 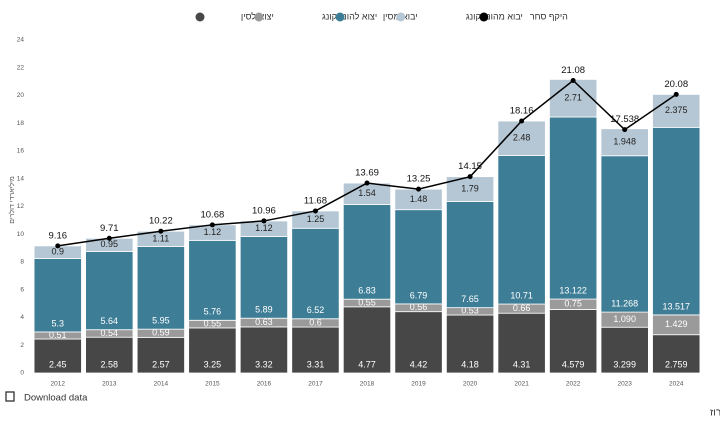 I want to click on line-value-label: 11.68, so click(x=315, y=200).